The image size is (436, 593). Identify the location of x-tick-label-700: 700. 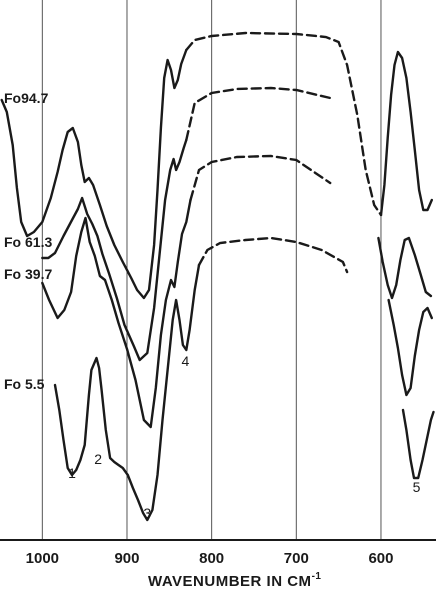
(296, 558).